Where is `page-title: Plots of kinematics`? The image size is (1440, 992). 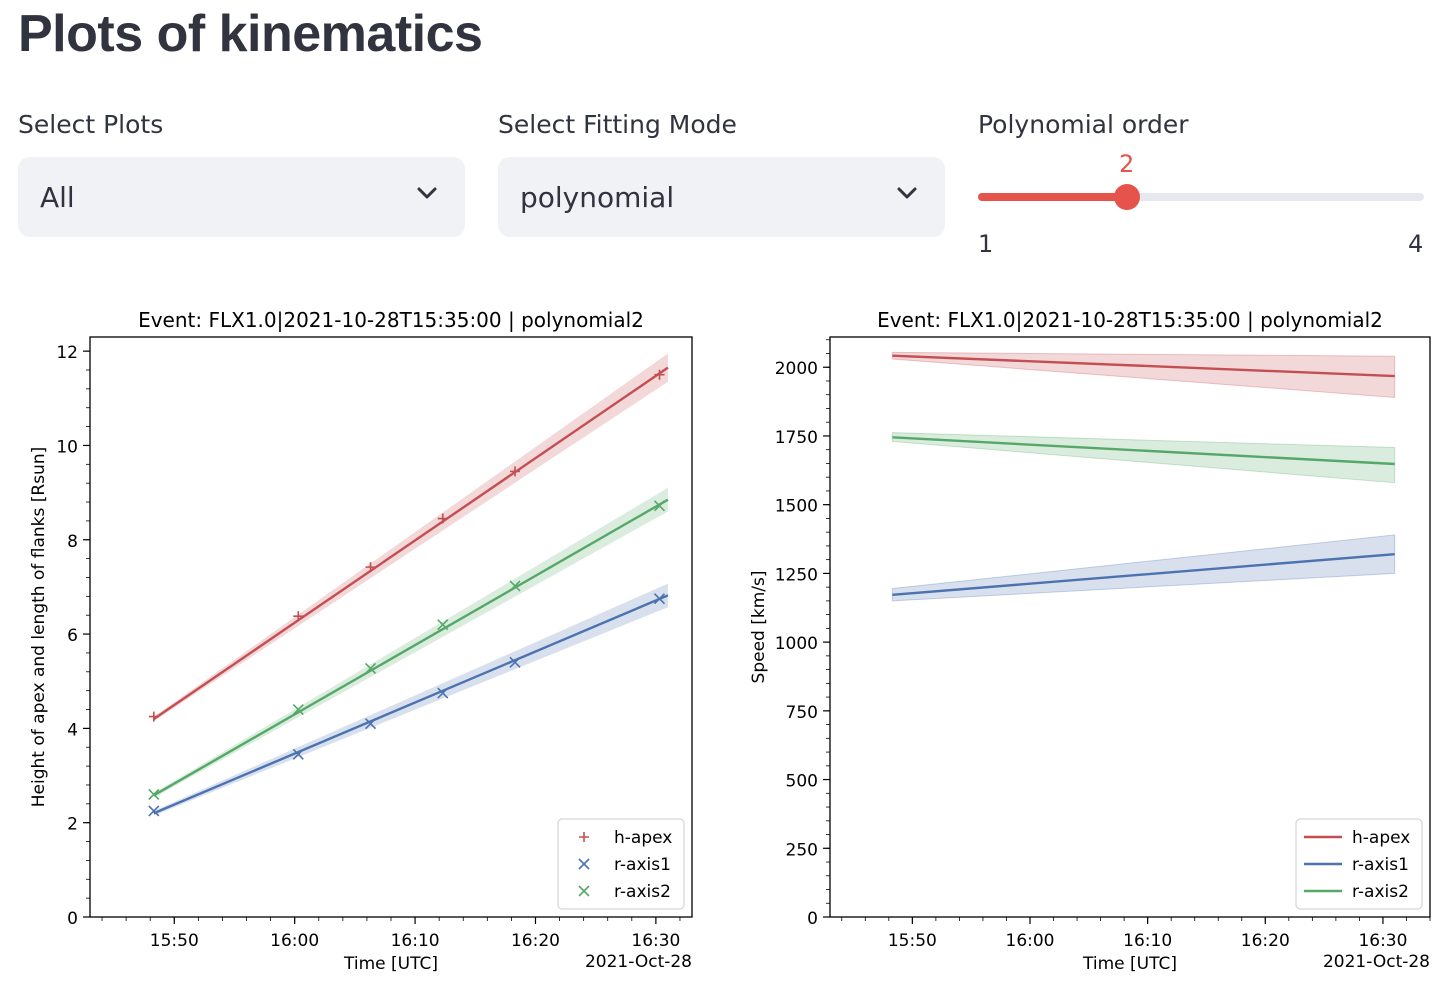 page-title: Plots of kinematics is located at coordinates (250, 34).